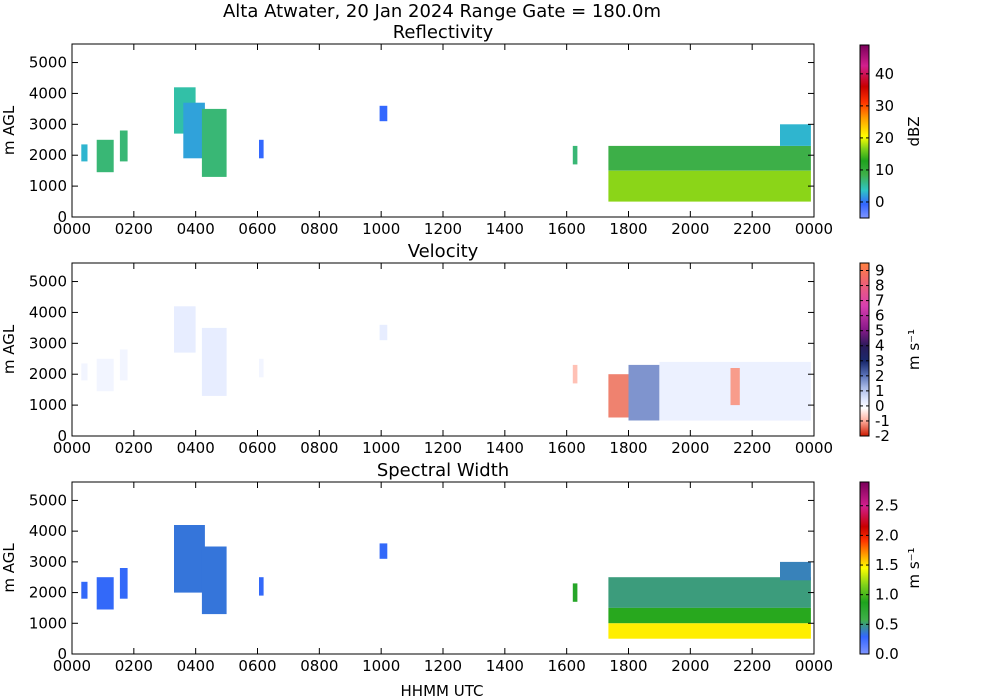 The height and width of the screenshot is (700, 1000). Describe the element at coordinates (887, 595) in the screenshot. I see `colorbar-tick-label: 1.0` at that location.